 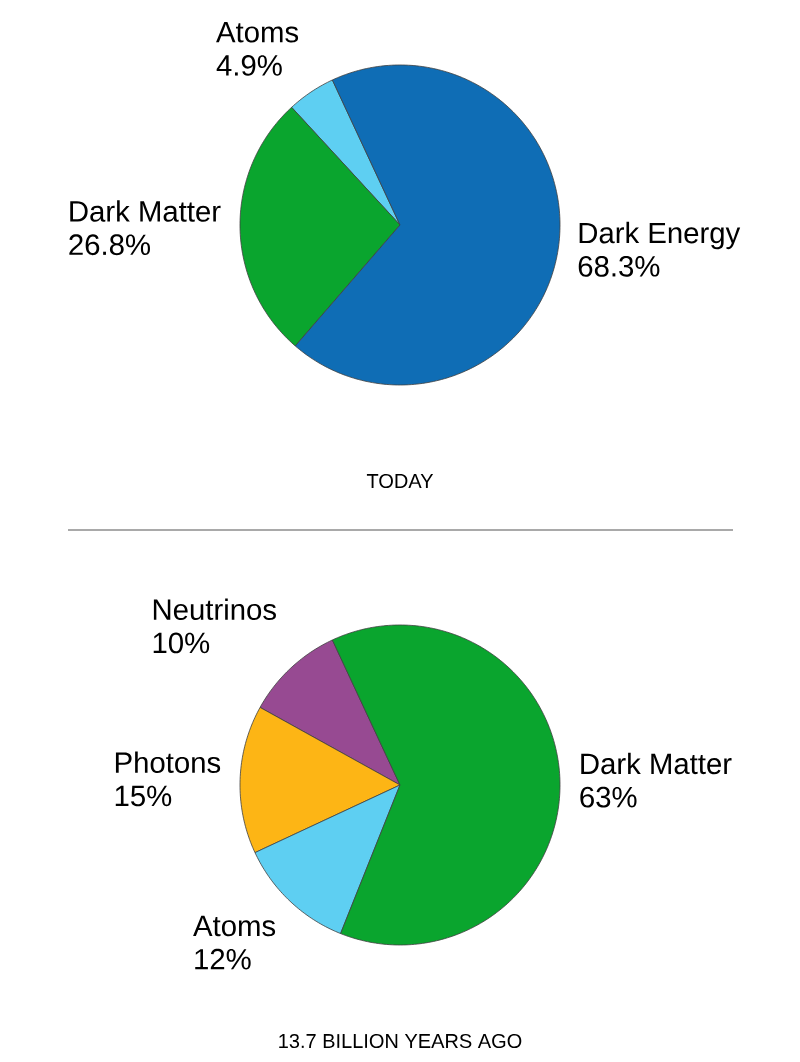 I want to click on data-label: 12%, so click(x=223, y=959).